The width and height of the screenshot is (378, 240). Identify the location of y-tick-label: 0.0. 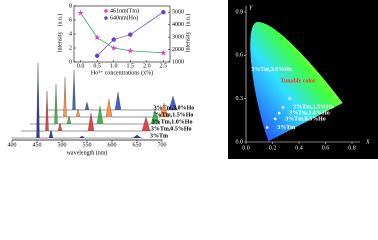
(240, 142).